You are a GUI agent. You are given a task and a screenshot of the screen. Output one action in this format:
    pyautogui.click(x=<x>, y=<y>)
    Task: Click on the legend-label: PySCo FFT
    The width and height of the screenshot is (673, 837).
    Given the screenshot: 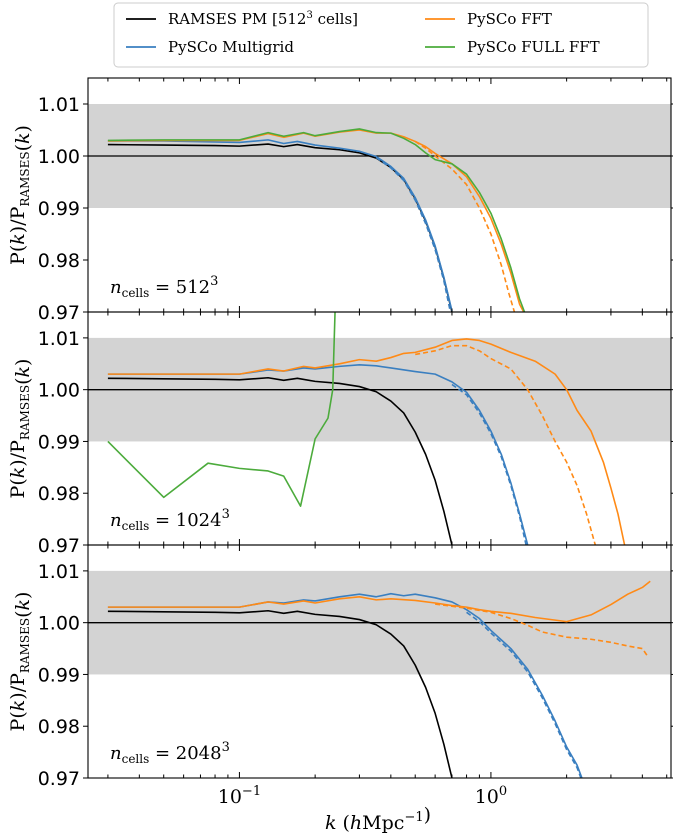 What is the action you would take?
    pyautogui.click(x=509, y=19)
    